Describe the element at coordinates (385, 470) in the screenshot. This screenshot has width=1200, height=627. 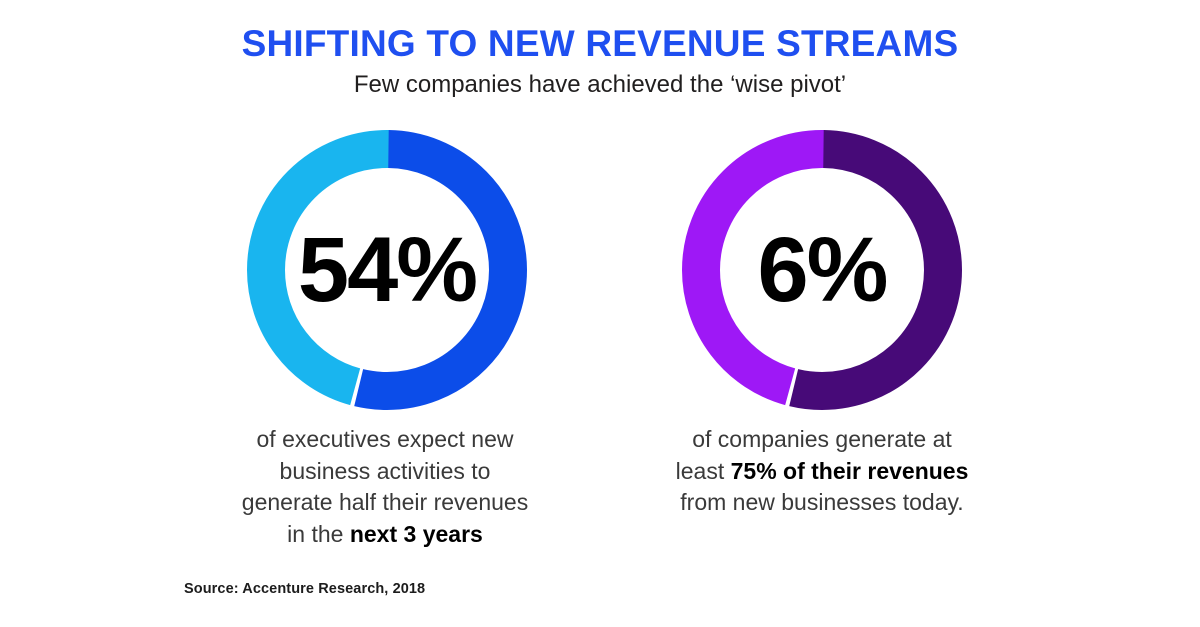
I see `caption-line: business activities to` at that location.